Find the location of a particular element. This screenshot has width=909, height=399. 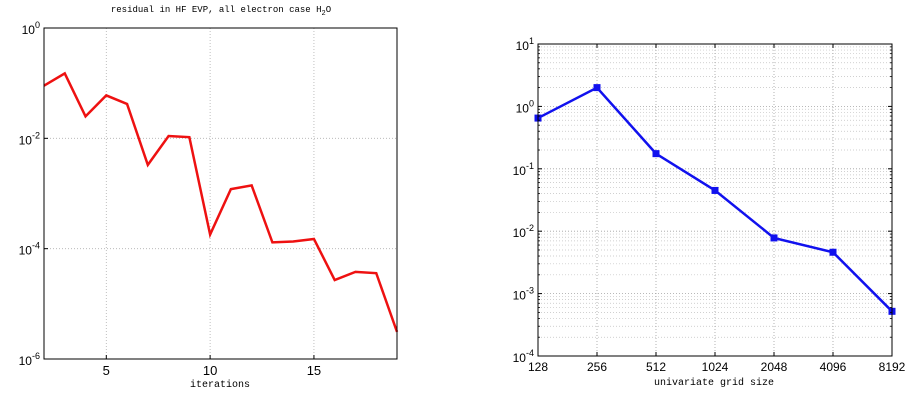

x-tick-label: 4096 is located at coordinates (833, 367).